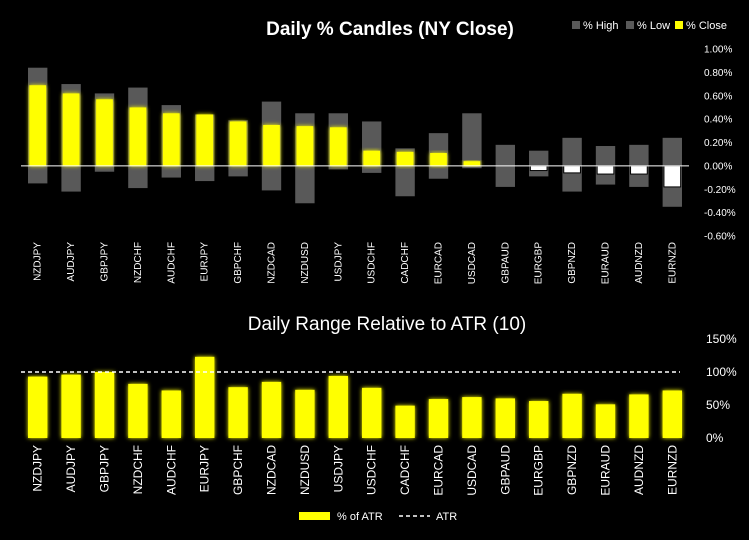 The width and height of the screenshot is (749, 540). Describe the element at coordinates (505, 155) in the screenshot. I see `high-bar-gbpaud` at that location.